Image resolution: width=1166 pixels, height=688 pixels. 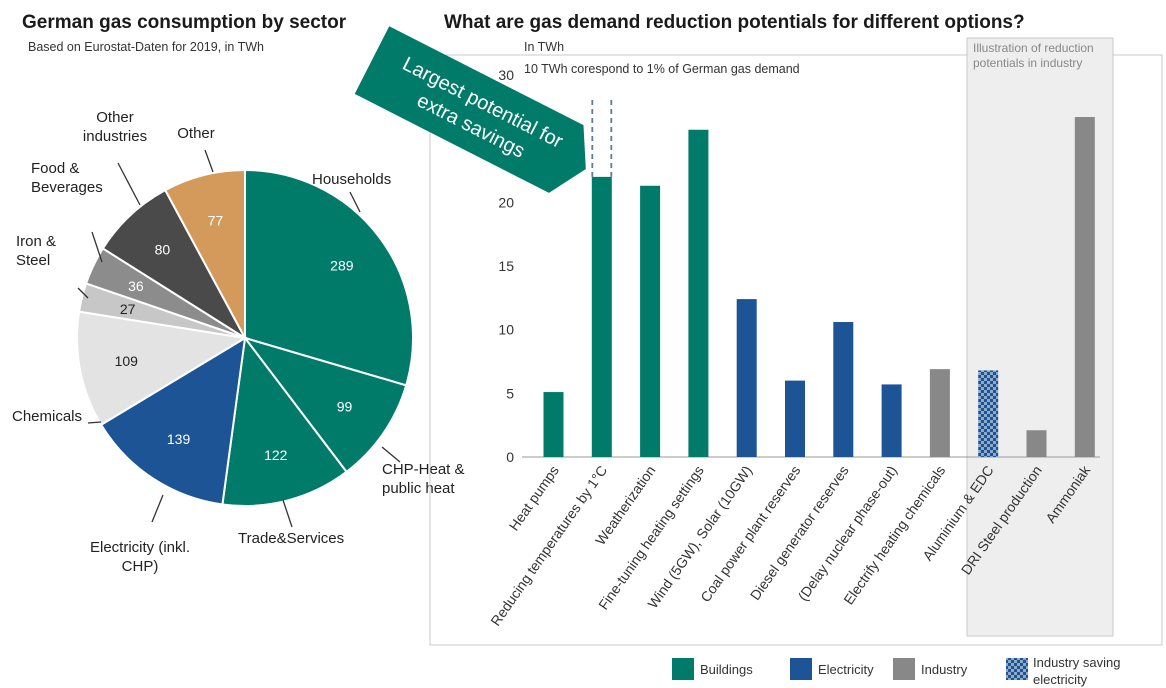 What do you see at coordinates (216, 221) in the screenshot?
I see `pie-value-label: 77` at bounding box center [216, 221].